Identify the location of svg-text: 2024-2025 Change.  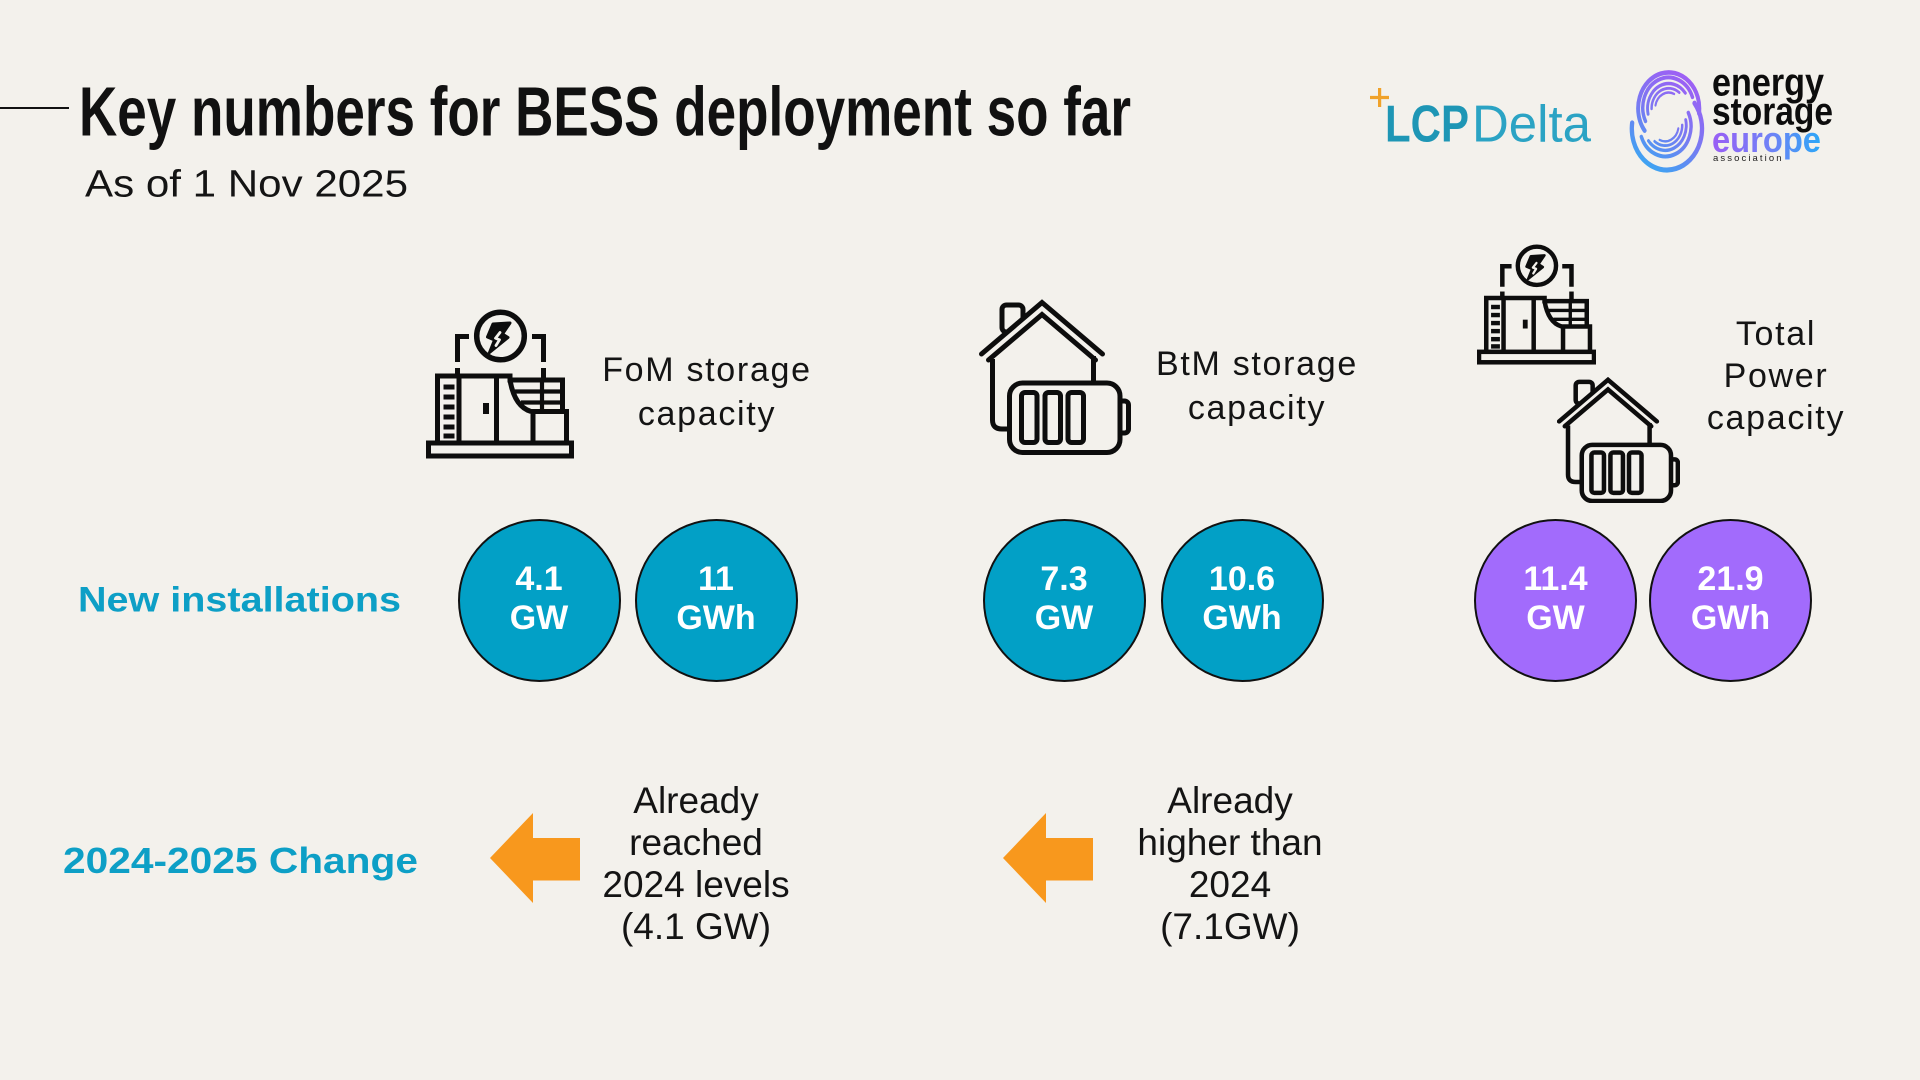
(240, 860).